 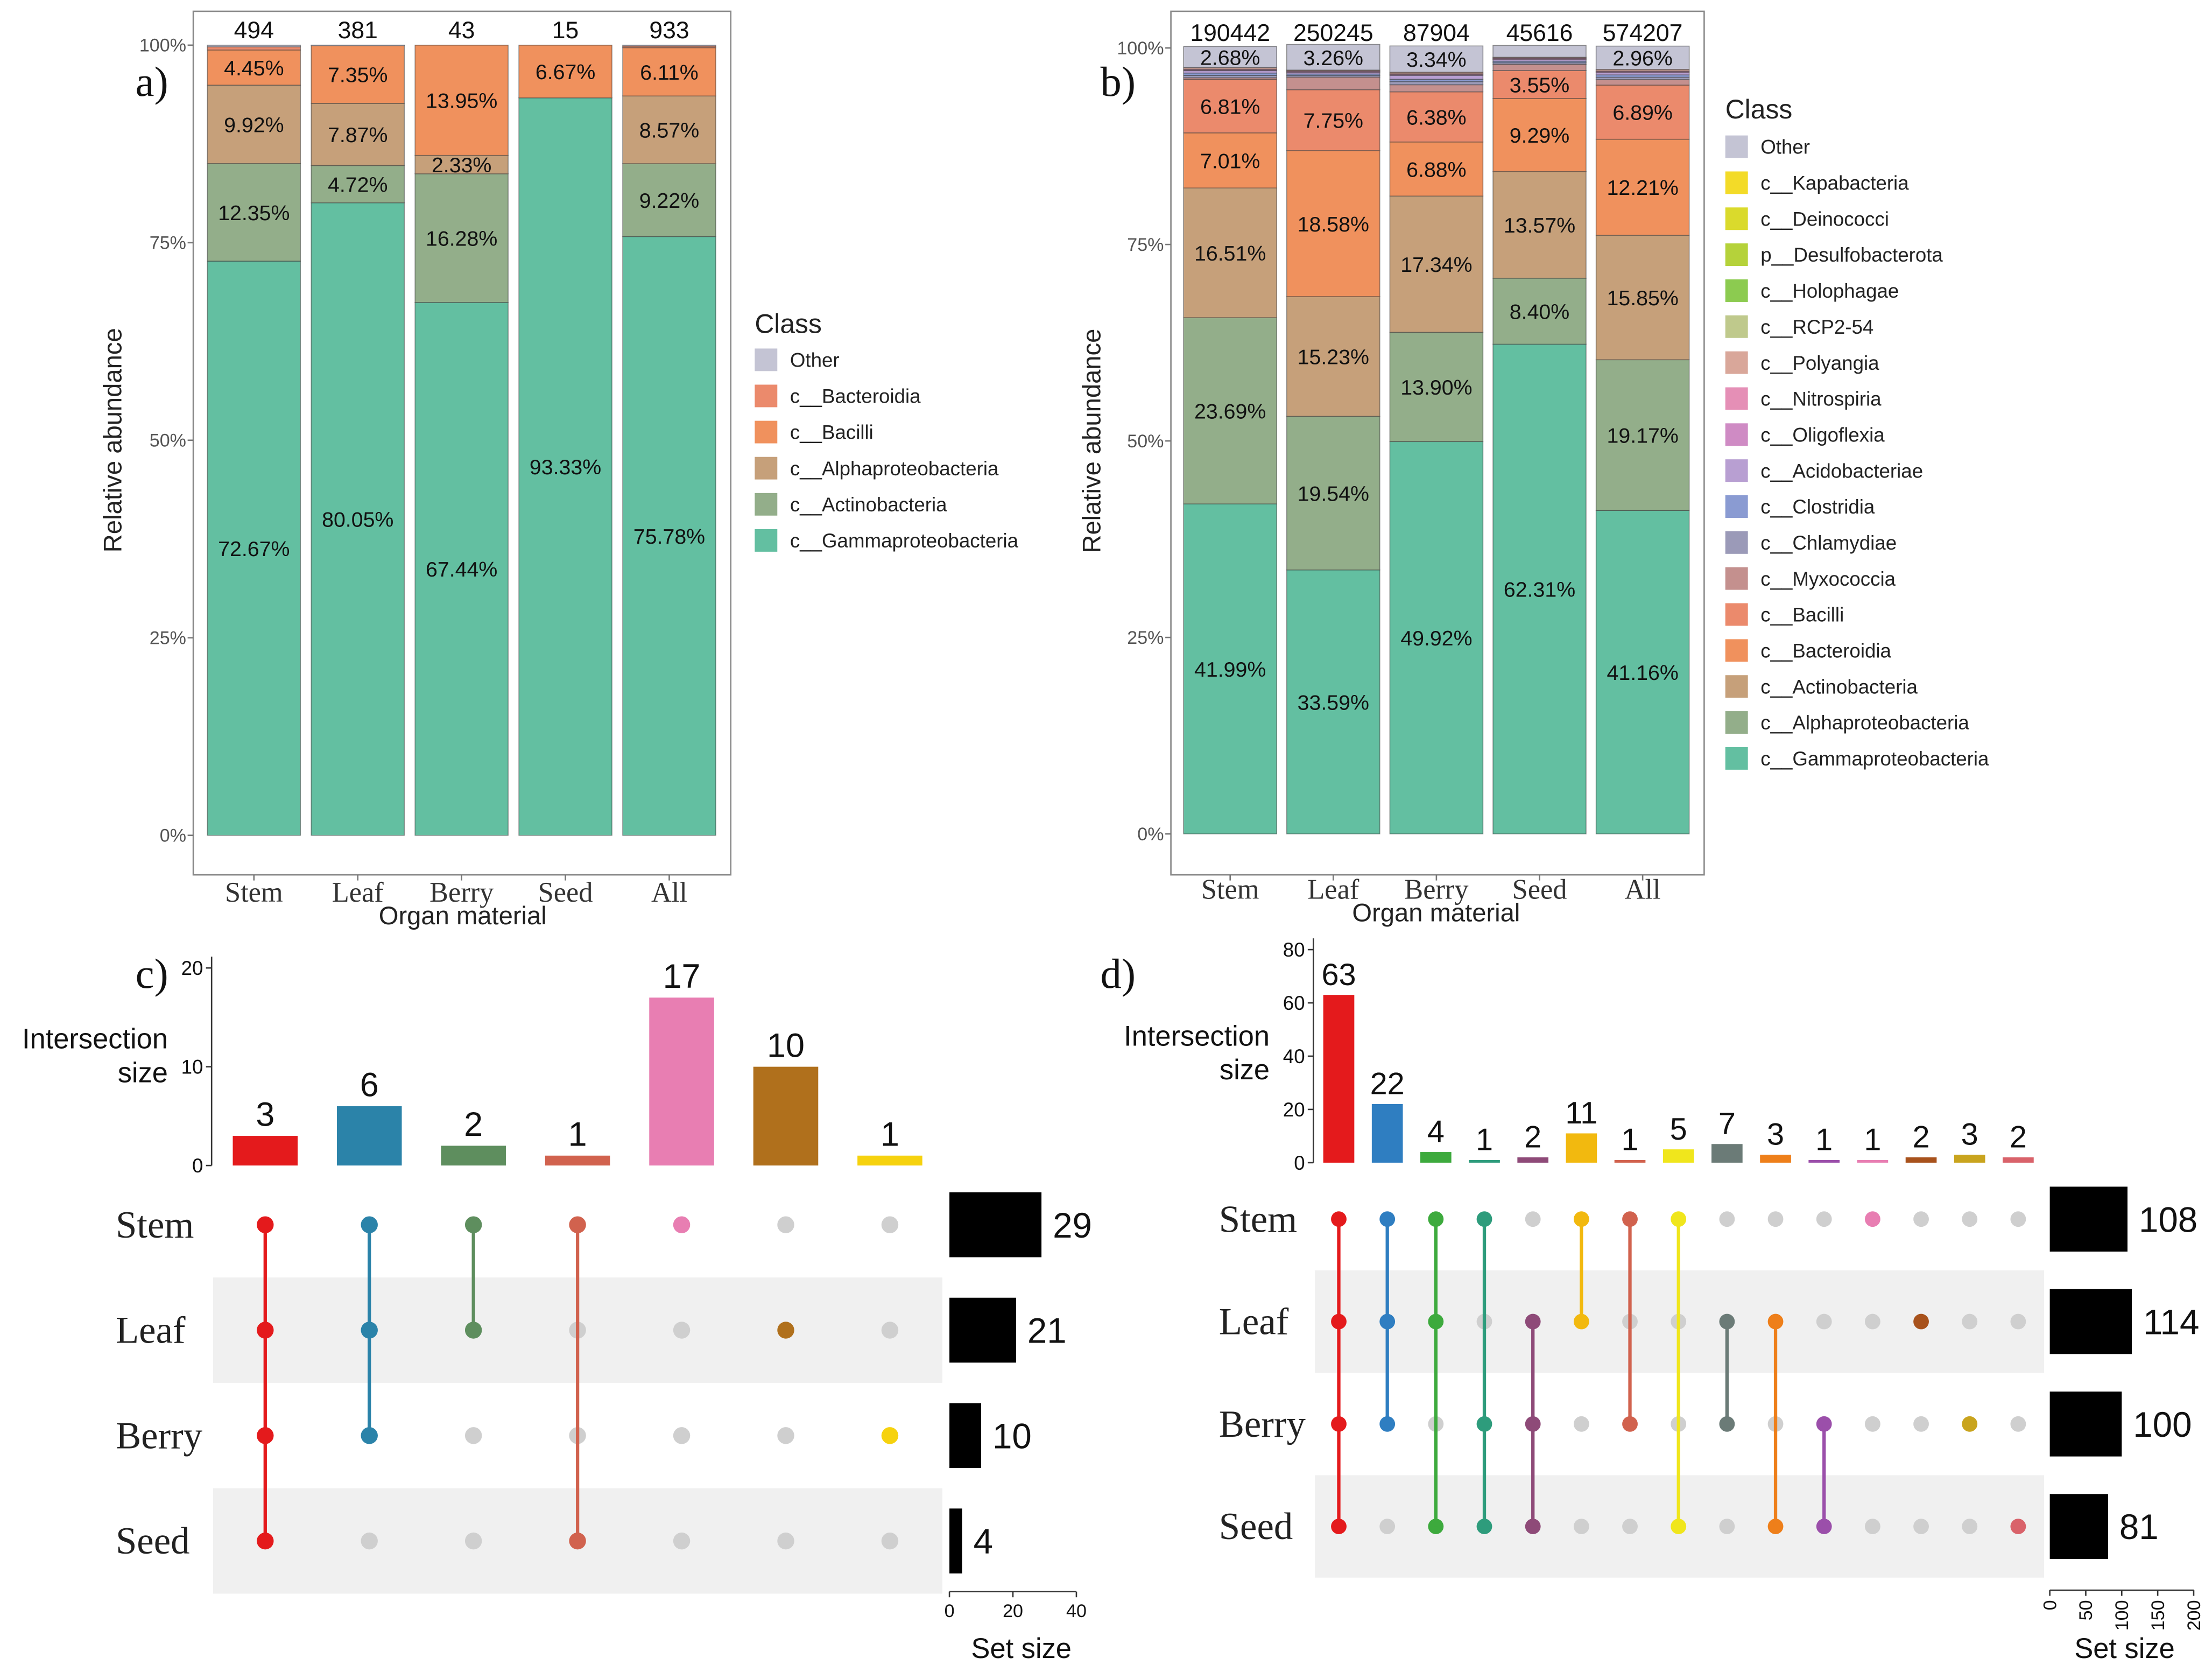 I want to click on intersection-value: 7, so click(x=1727, y=1124).